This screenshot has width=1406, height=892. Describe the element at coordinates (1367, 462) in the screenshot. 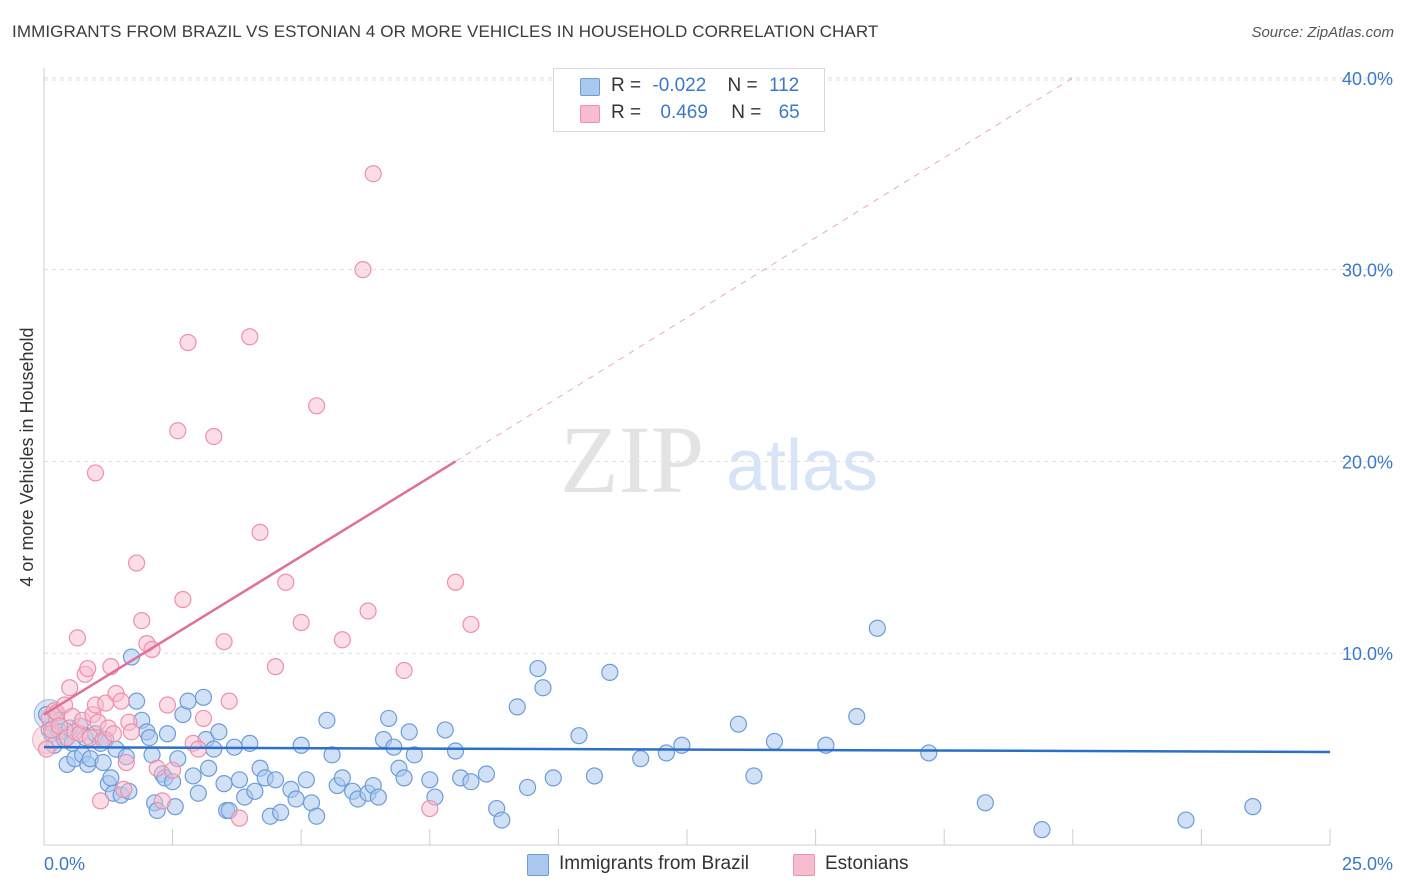

I see `y-tick-label: 20.0%` at that location.